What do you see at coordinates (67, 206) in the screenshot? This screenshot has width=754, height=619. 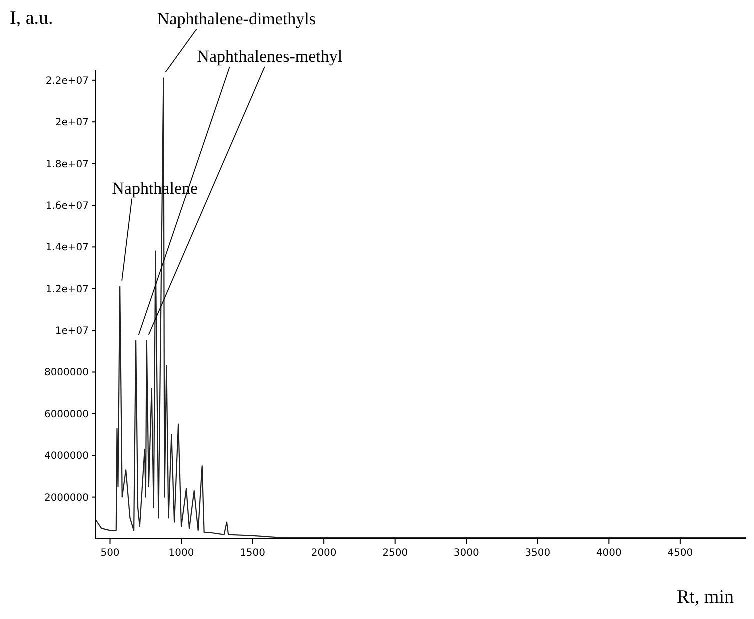 I see `y-tick-label: 1.6e+07` at bounding box center [67, 206].